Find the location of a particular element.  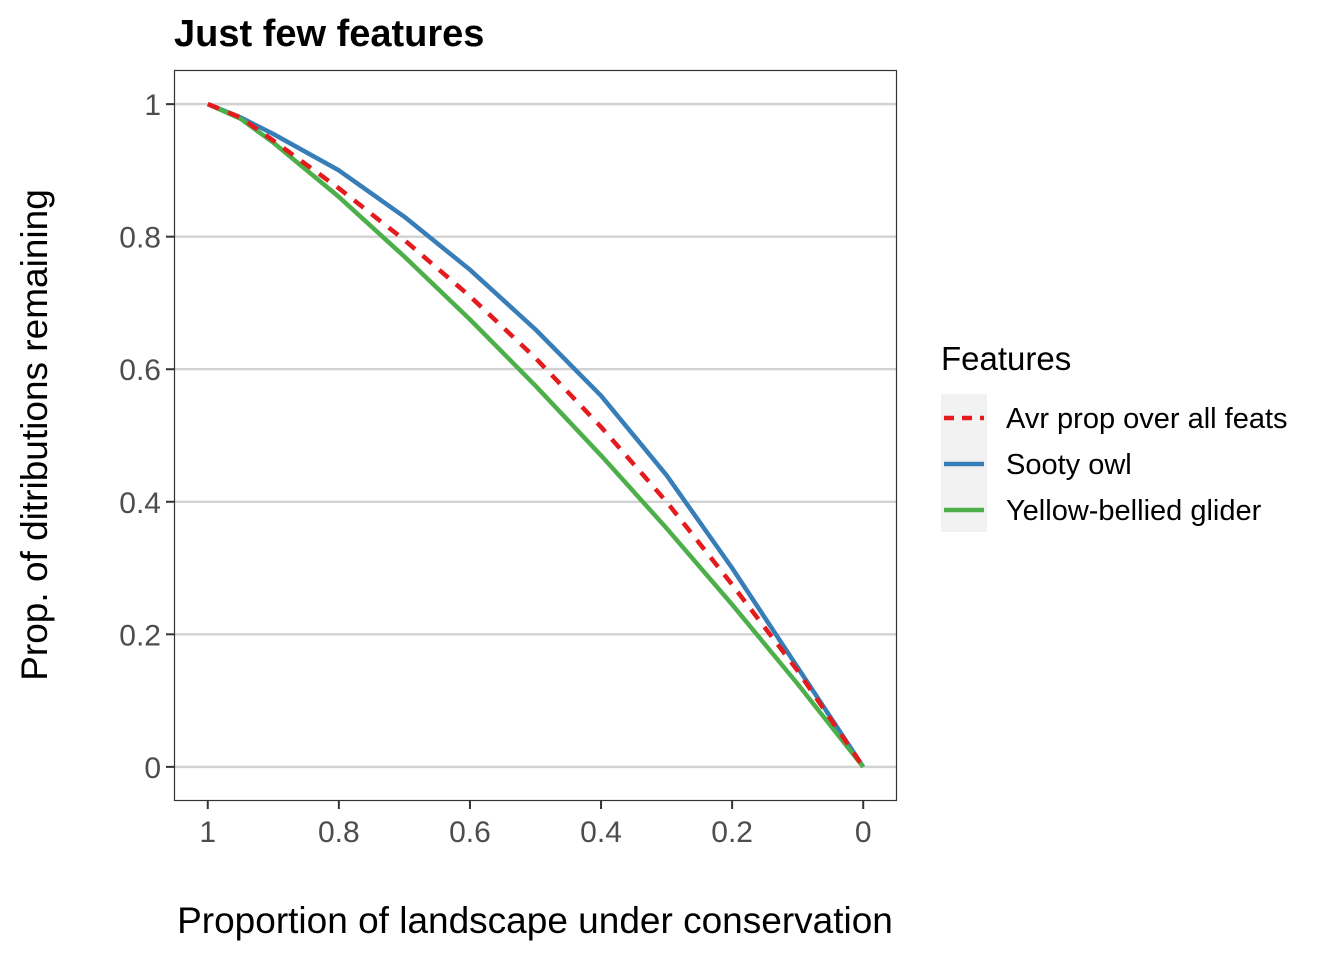

y-tick-label-0: 0 is located at coordinates (152, 768).